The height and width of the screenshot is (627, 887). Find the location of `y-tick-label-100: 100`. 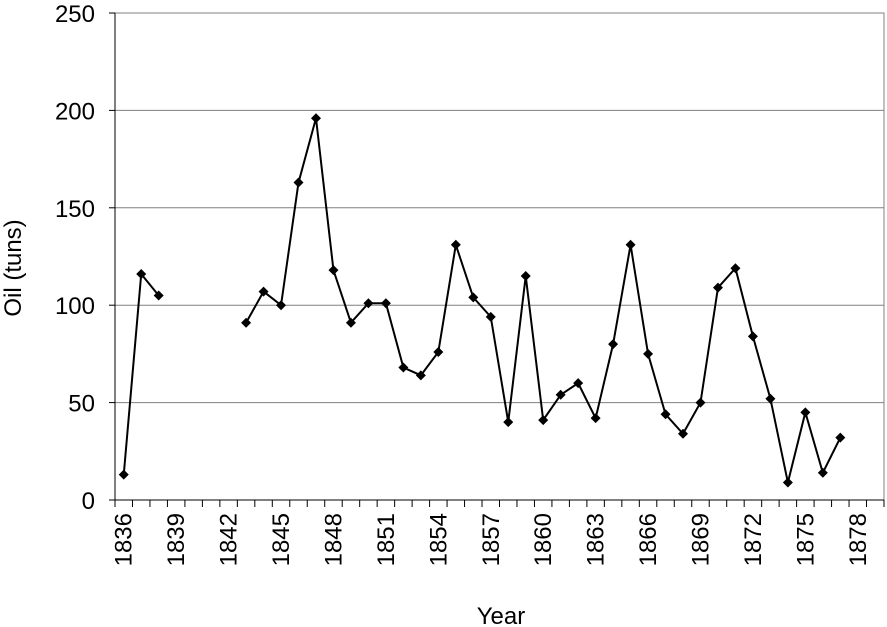

y-tick-label-100: 100 is located at coordinates (75, 306).